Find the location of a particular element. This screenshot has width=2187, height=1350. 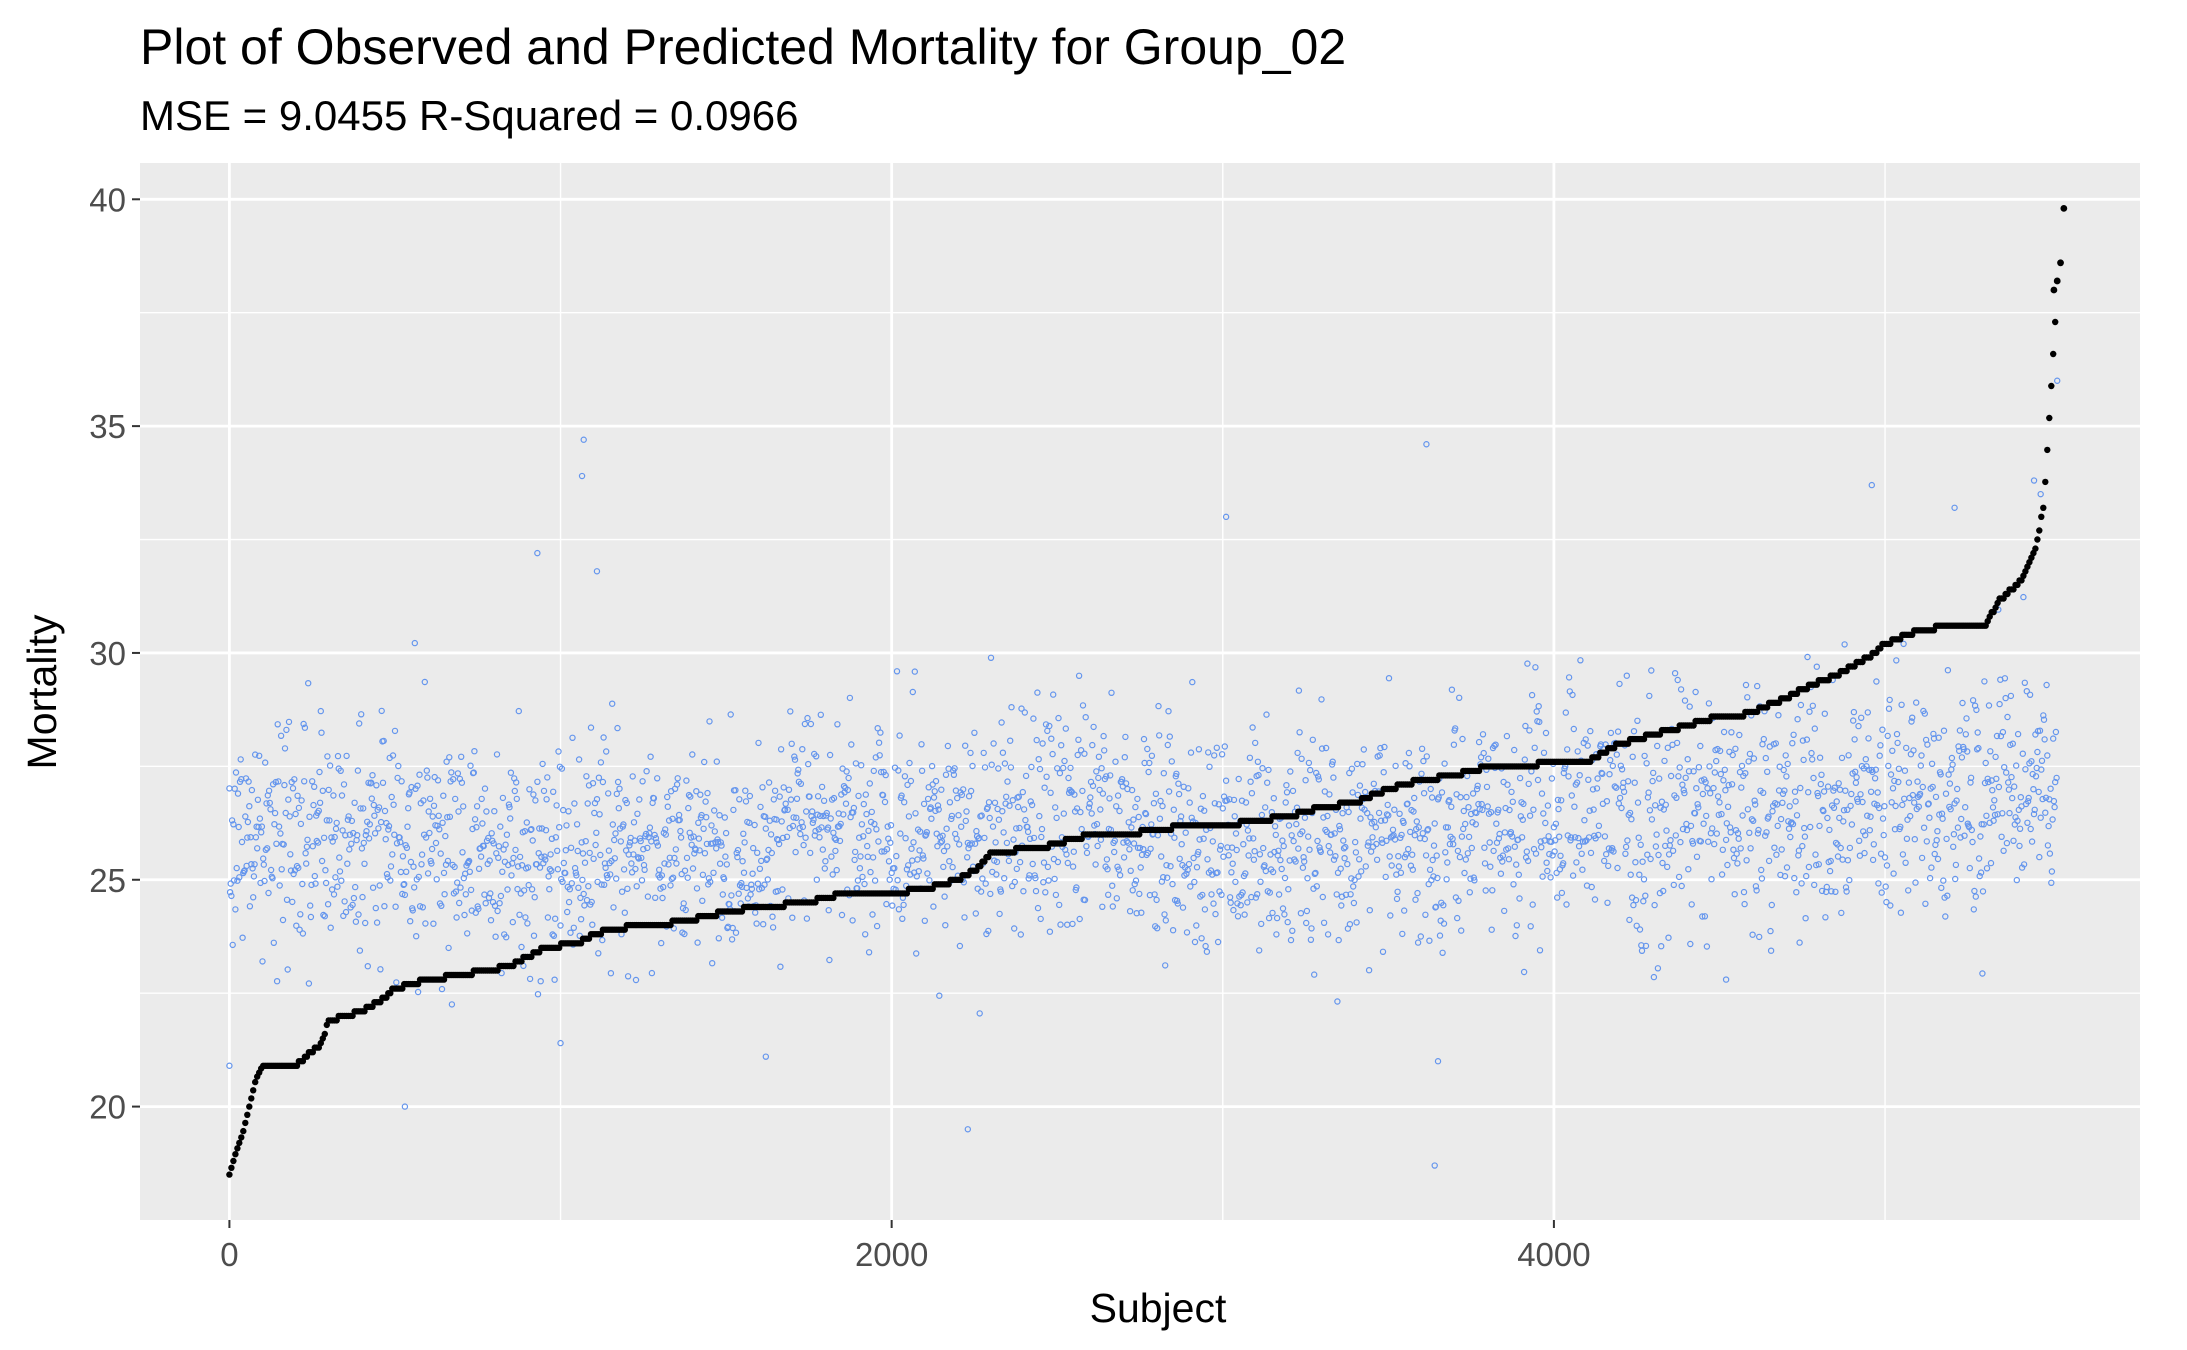

predicted-point is located at coordinates (2055, 322).